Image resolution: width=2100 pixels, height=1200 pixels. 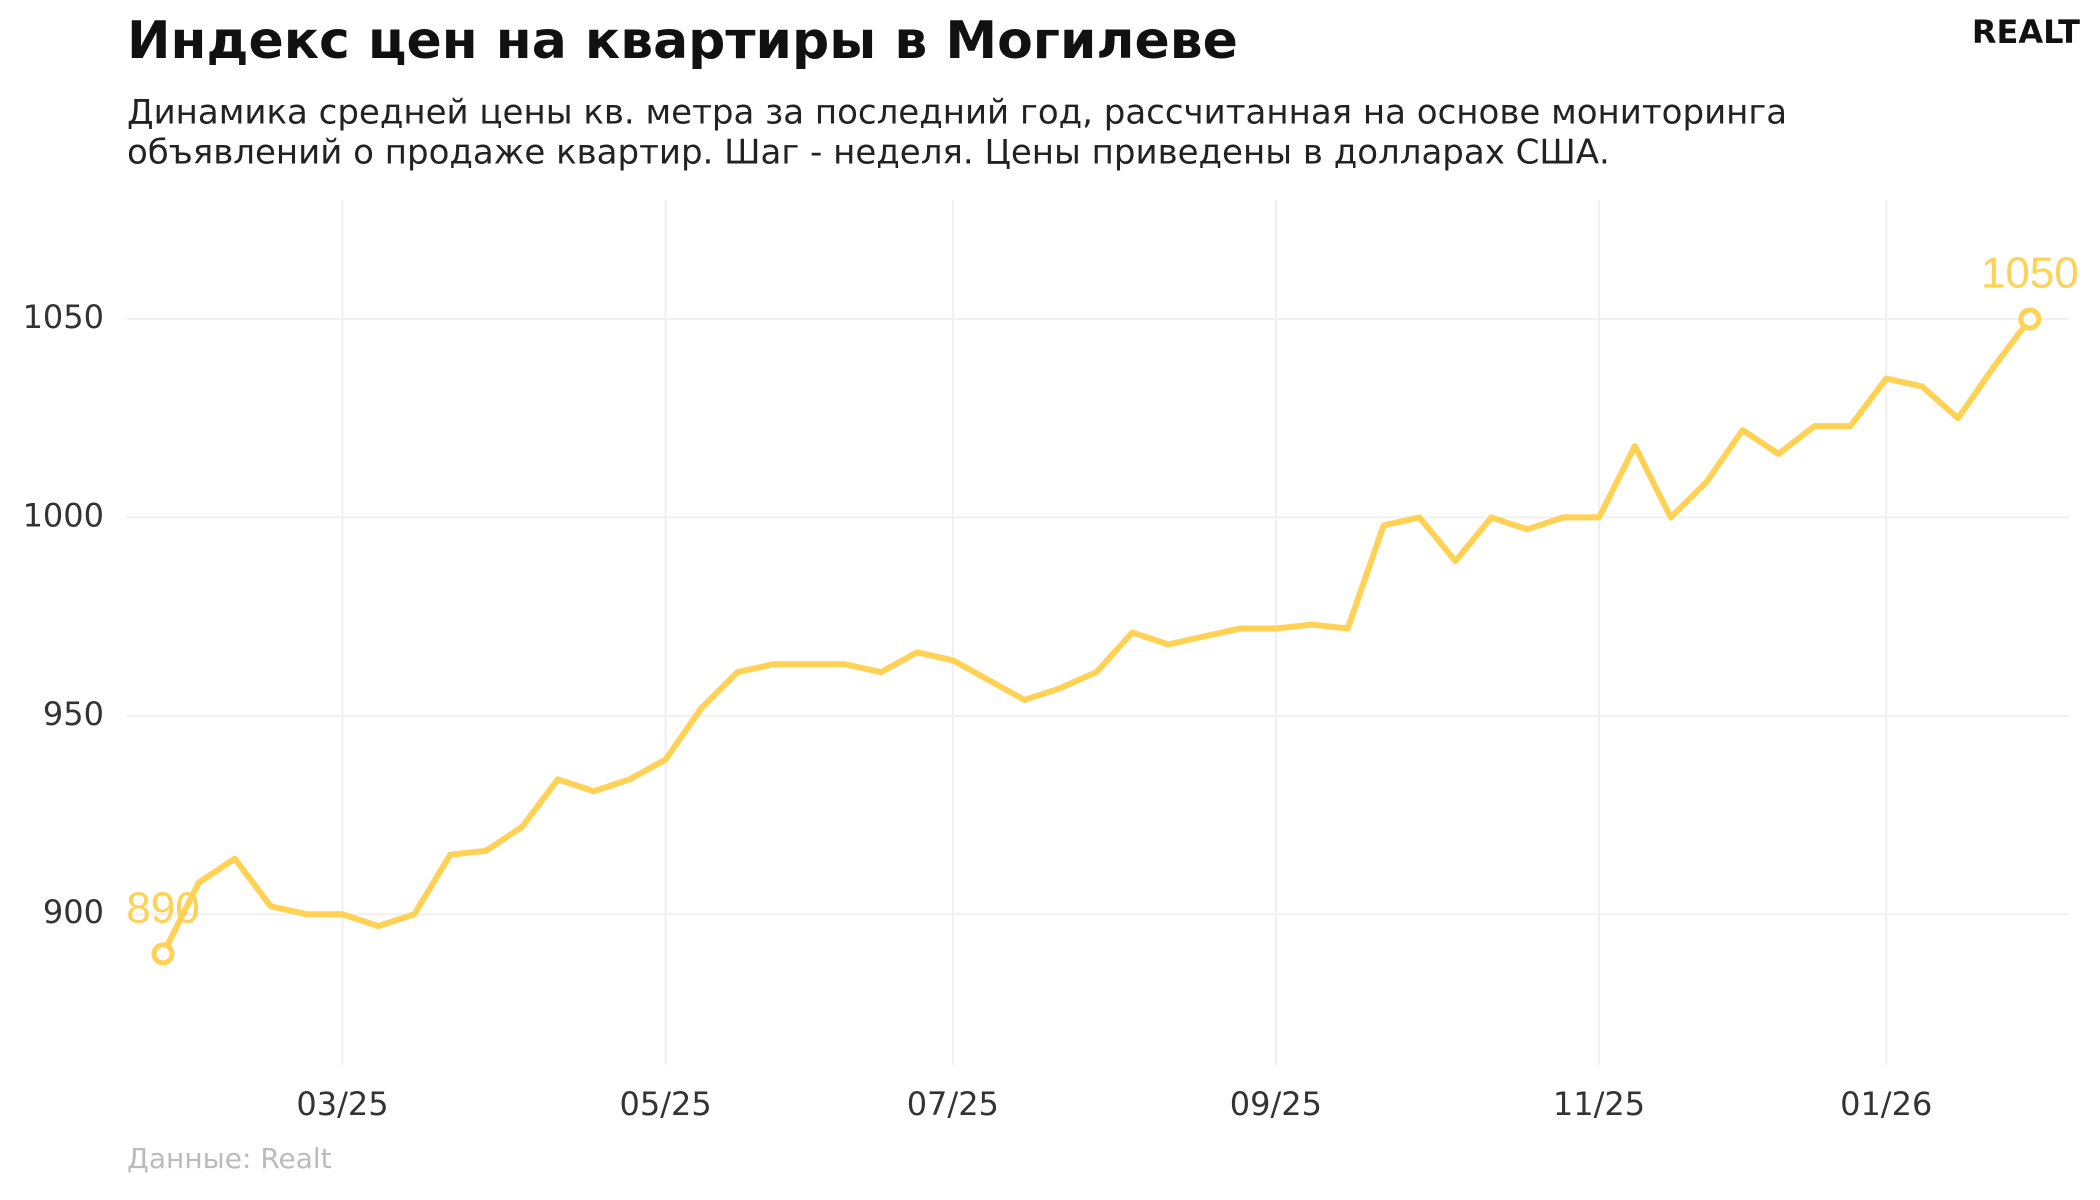 I want to click on y-tick-label: 900, so click(x=73, y=912).